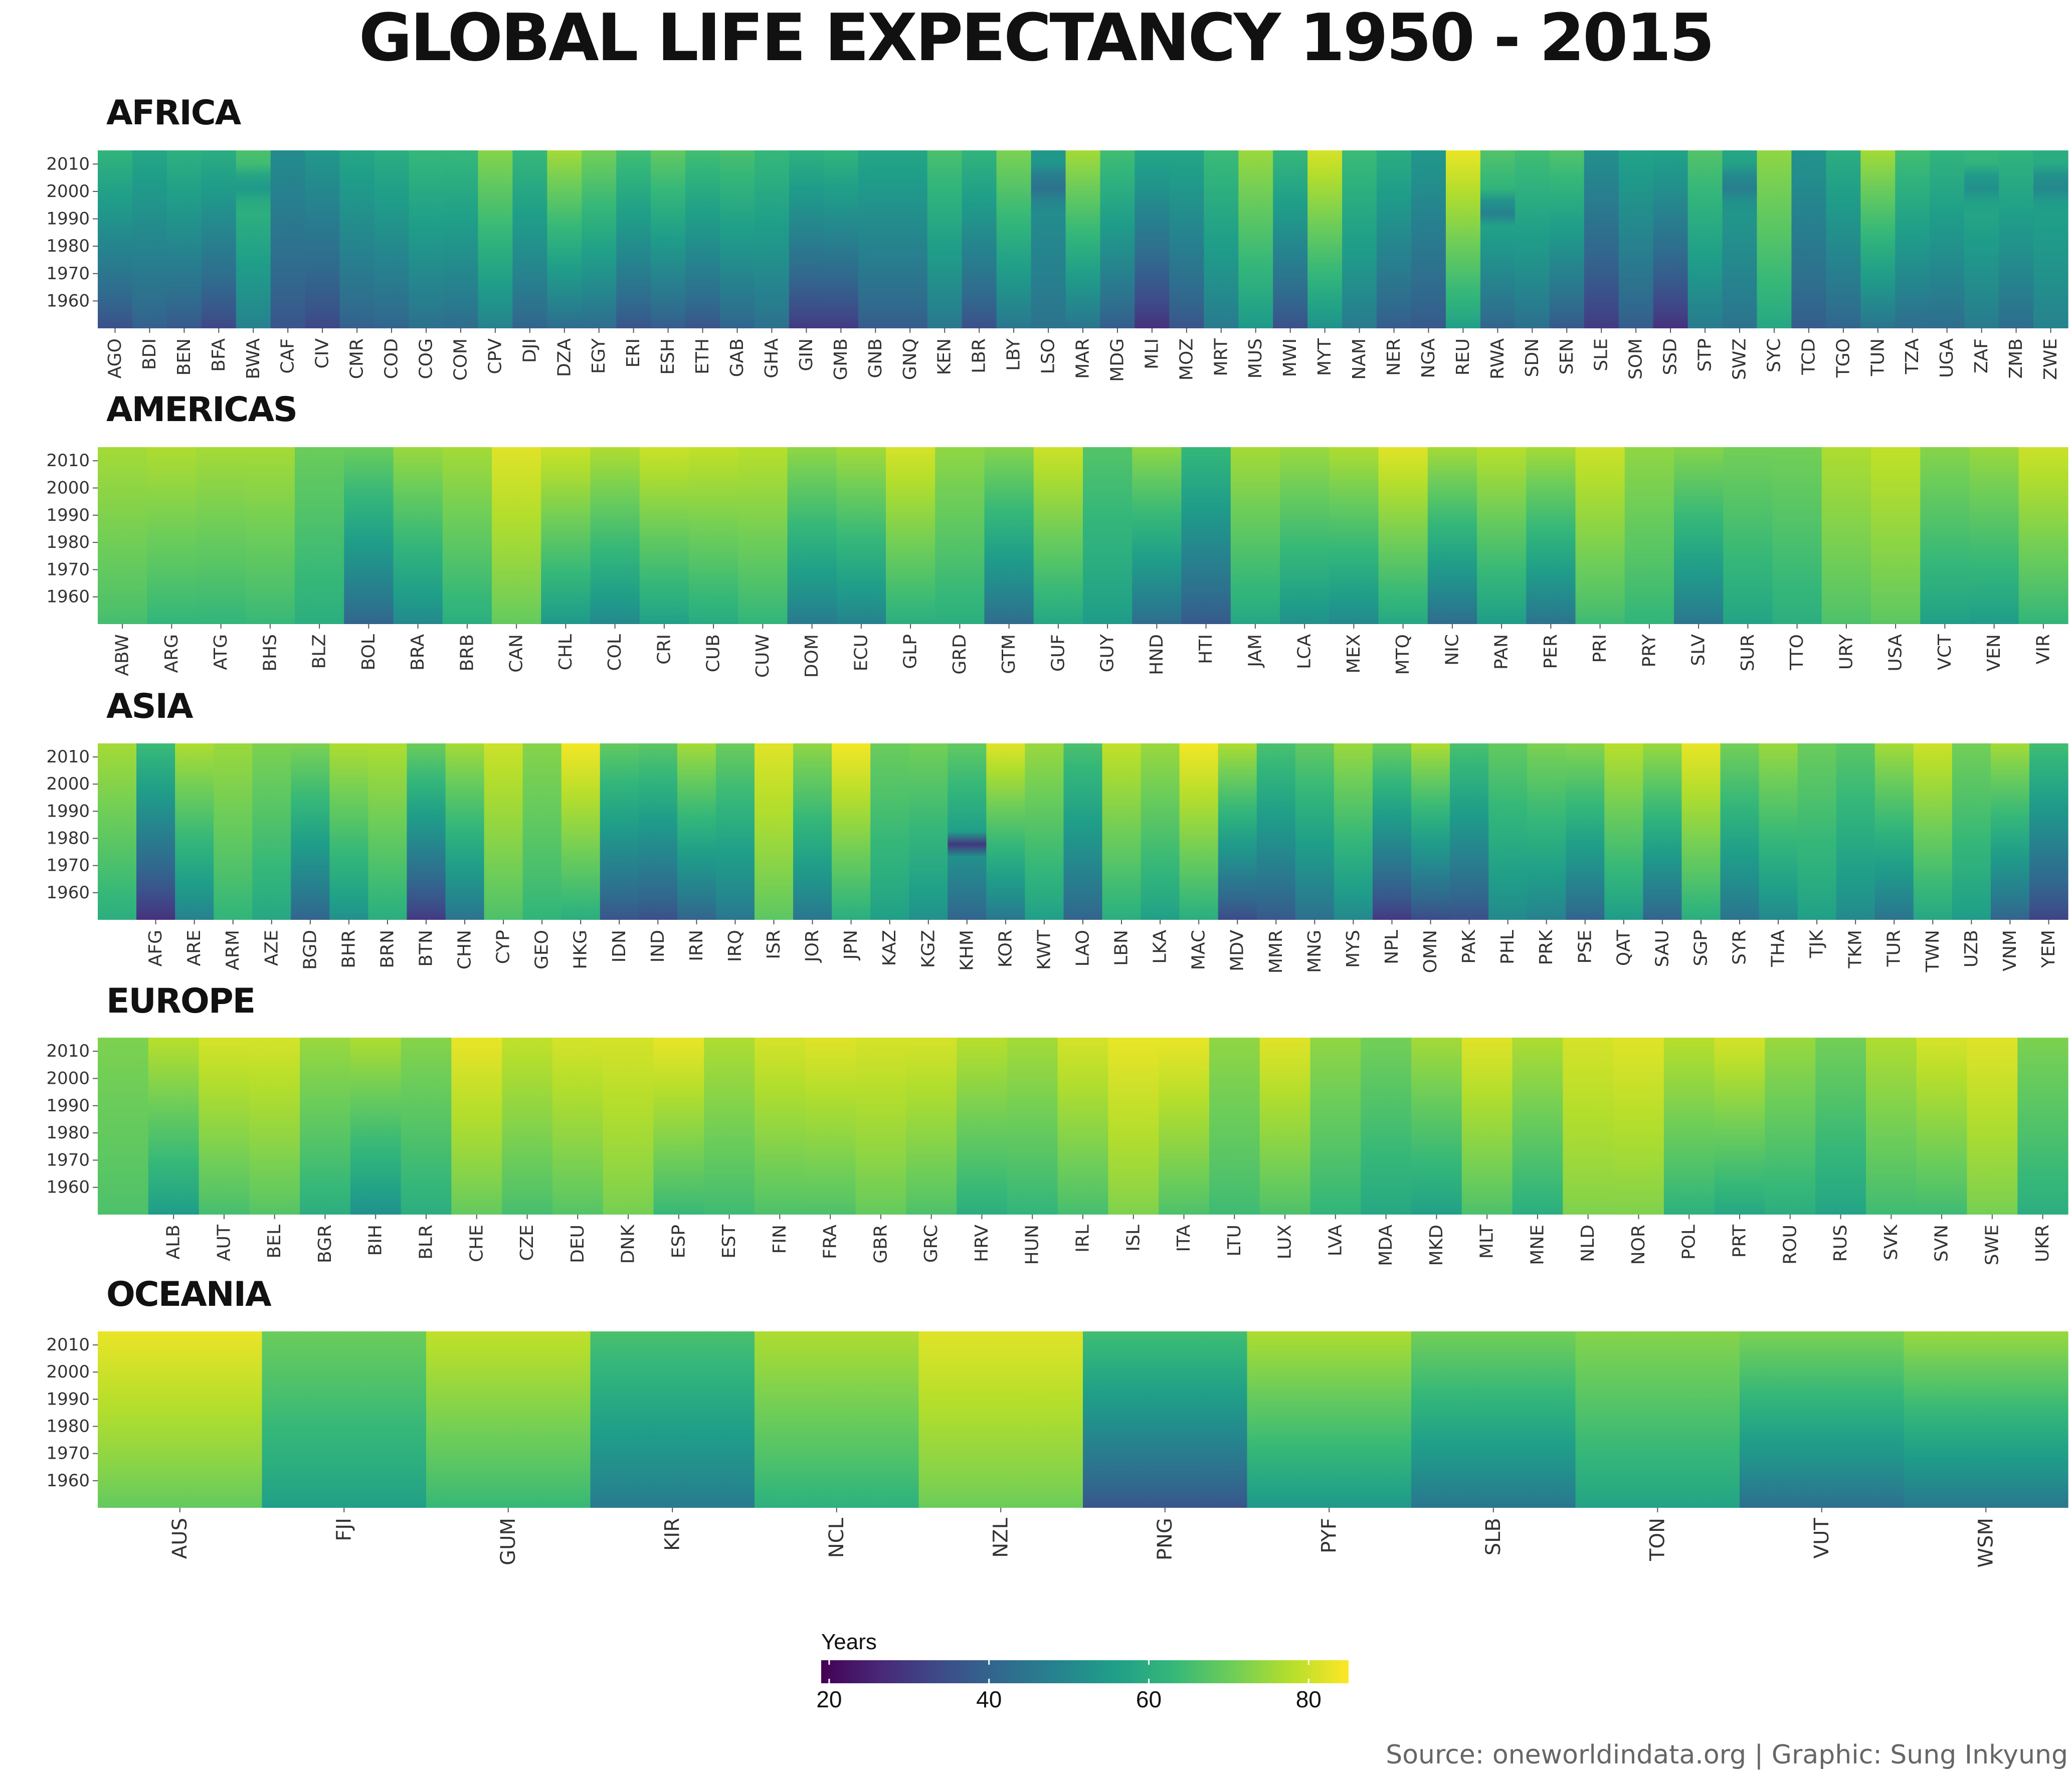  Describe the element at coordinates (184, 239) in the screenshot. I see `heat-cell-ben` at that location.